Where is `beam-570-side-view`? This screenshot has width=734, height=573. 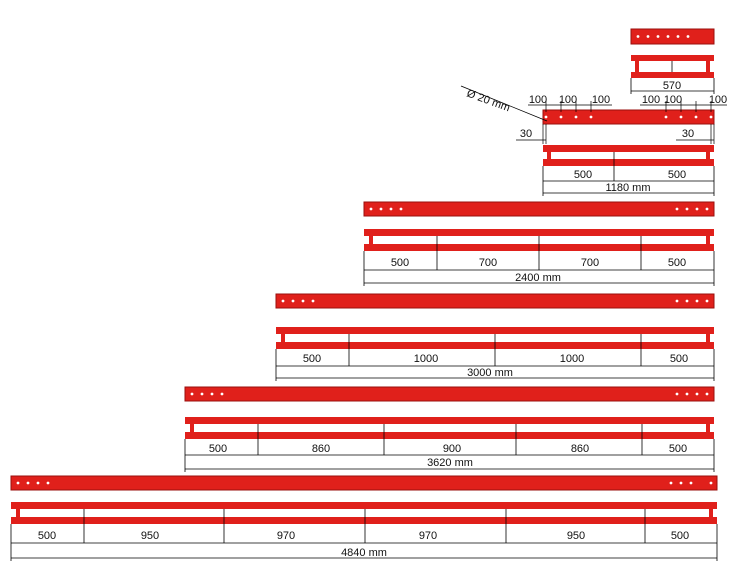
beam-570-side-view is located at coordinates (672, 66).